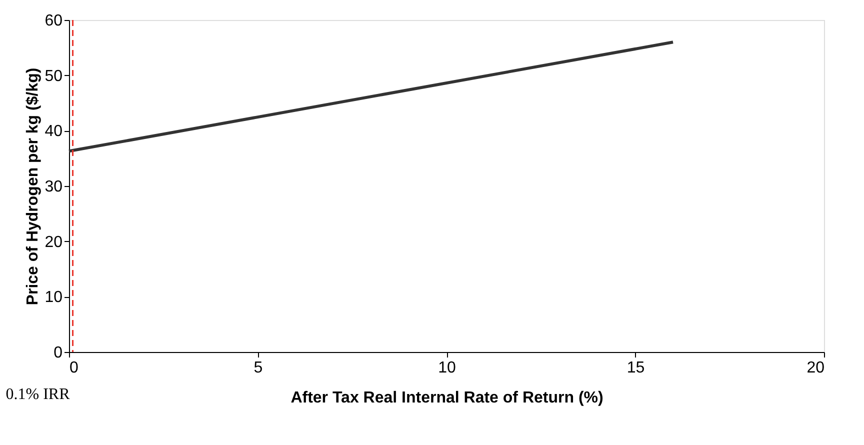  Describe the element at coordinates (58, 353) in the screenshot. I see `y-tick-label: 0` at that location.